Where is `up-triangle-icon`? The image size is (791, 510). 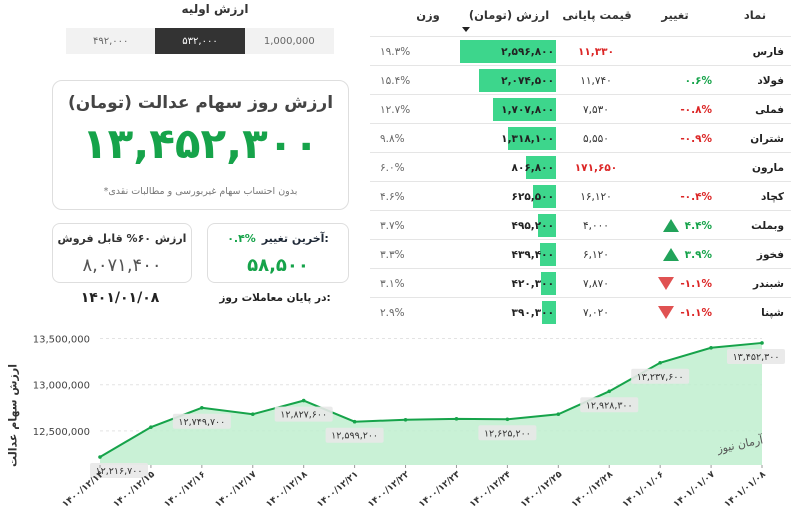 up-triangle-icon is located at coordinates (670, 225).